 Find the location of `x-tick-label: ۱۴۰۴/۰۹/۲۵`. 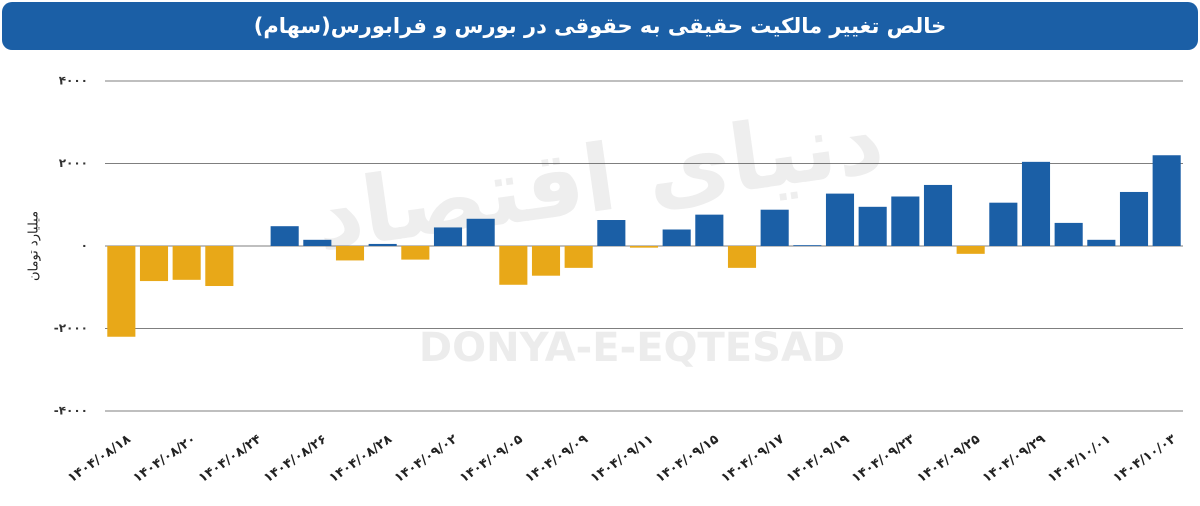

x-tick-label: ۱۴۰۴/۰۹/۲۵ is located at coordinates (949, 459).